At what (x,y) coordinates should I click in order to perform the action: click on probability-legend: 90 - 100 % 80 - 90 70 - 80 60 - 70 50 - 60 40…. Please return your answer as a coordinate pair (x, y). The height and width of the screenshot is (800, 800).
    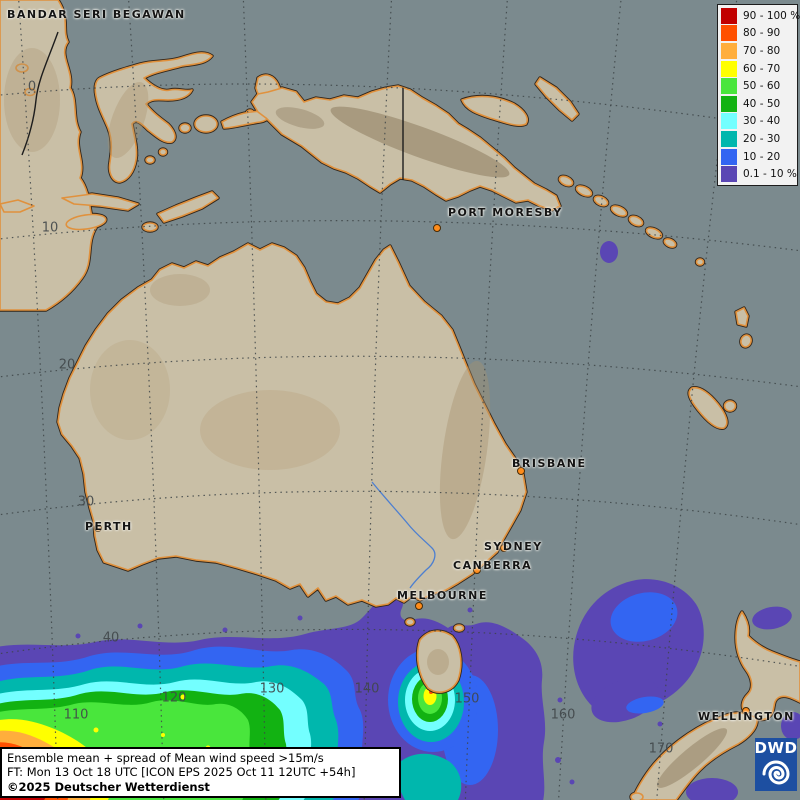
    Looking at the image, I should click on (758, 95).